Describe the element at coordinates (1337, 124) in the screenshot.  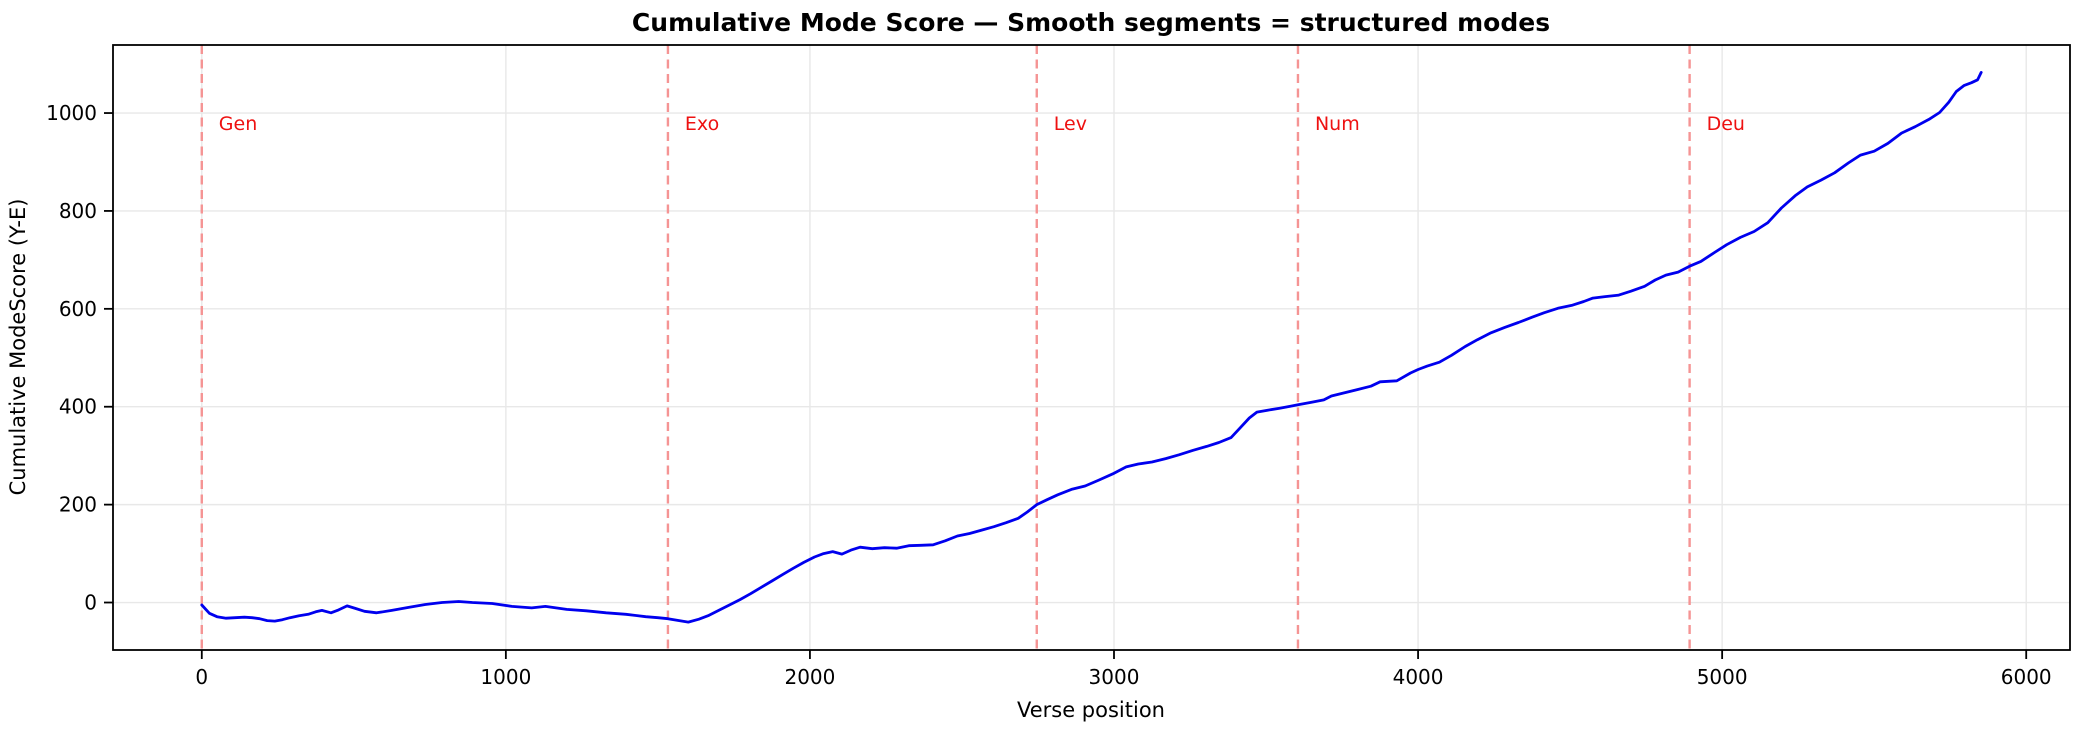
I see `book-label: Num` at that location.